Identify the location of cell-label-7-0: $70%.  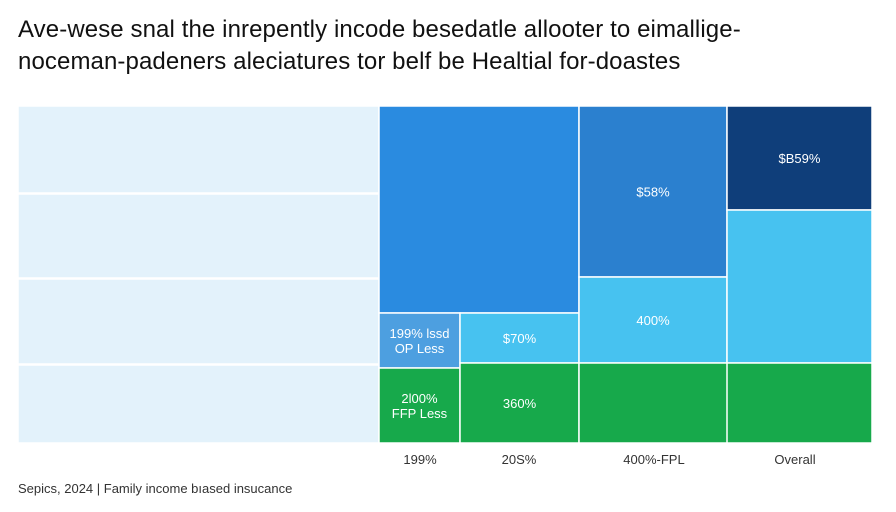
(520, 338).